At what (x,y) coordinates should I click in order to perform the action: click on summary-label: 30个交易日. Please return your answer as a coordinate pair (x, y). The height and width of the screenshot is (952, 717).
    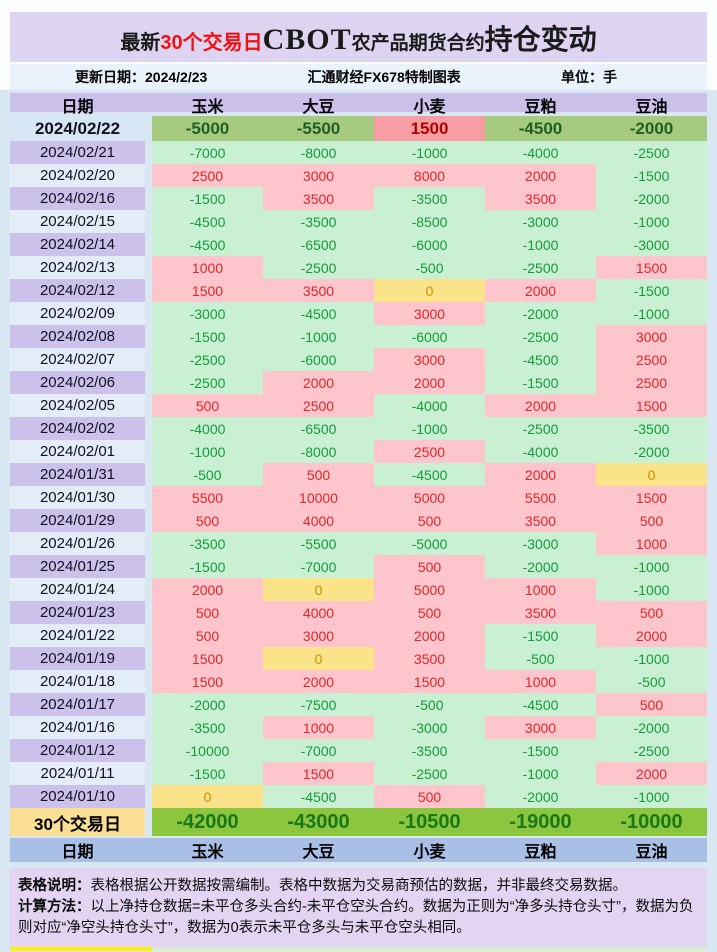
    Looking at the image, I should click on (77, 822).